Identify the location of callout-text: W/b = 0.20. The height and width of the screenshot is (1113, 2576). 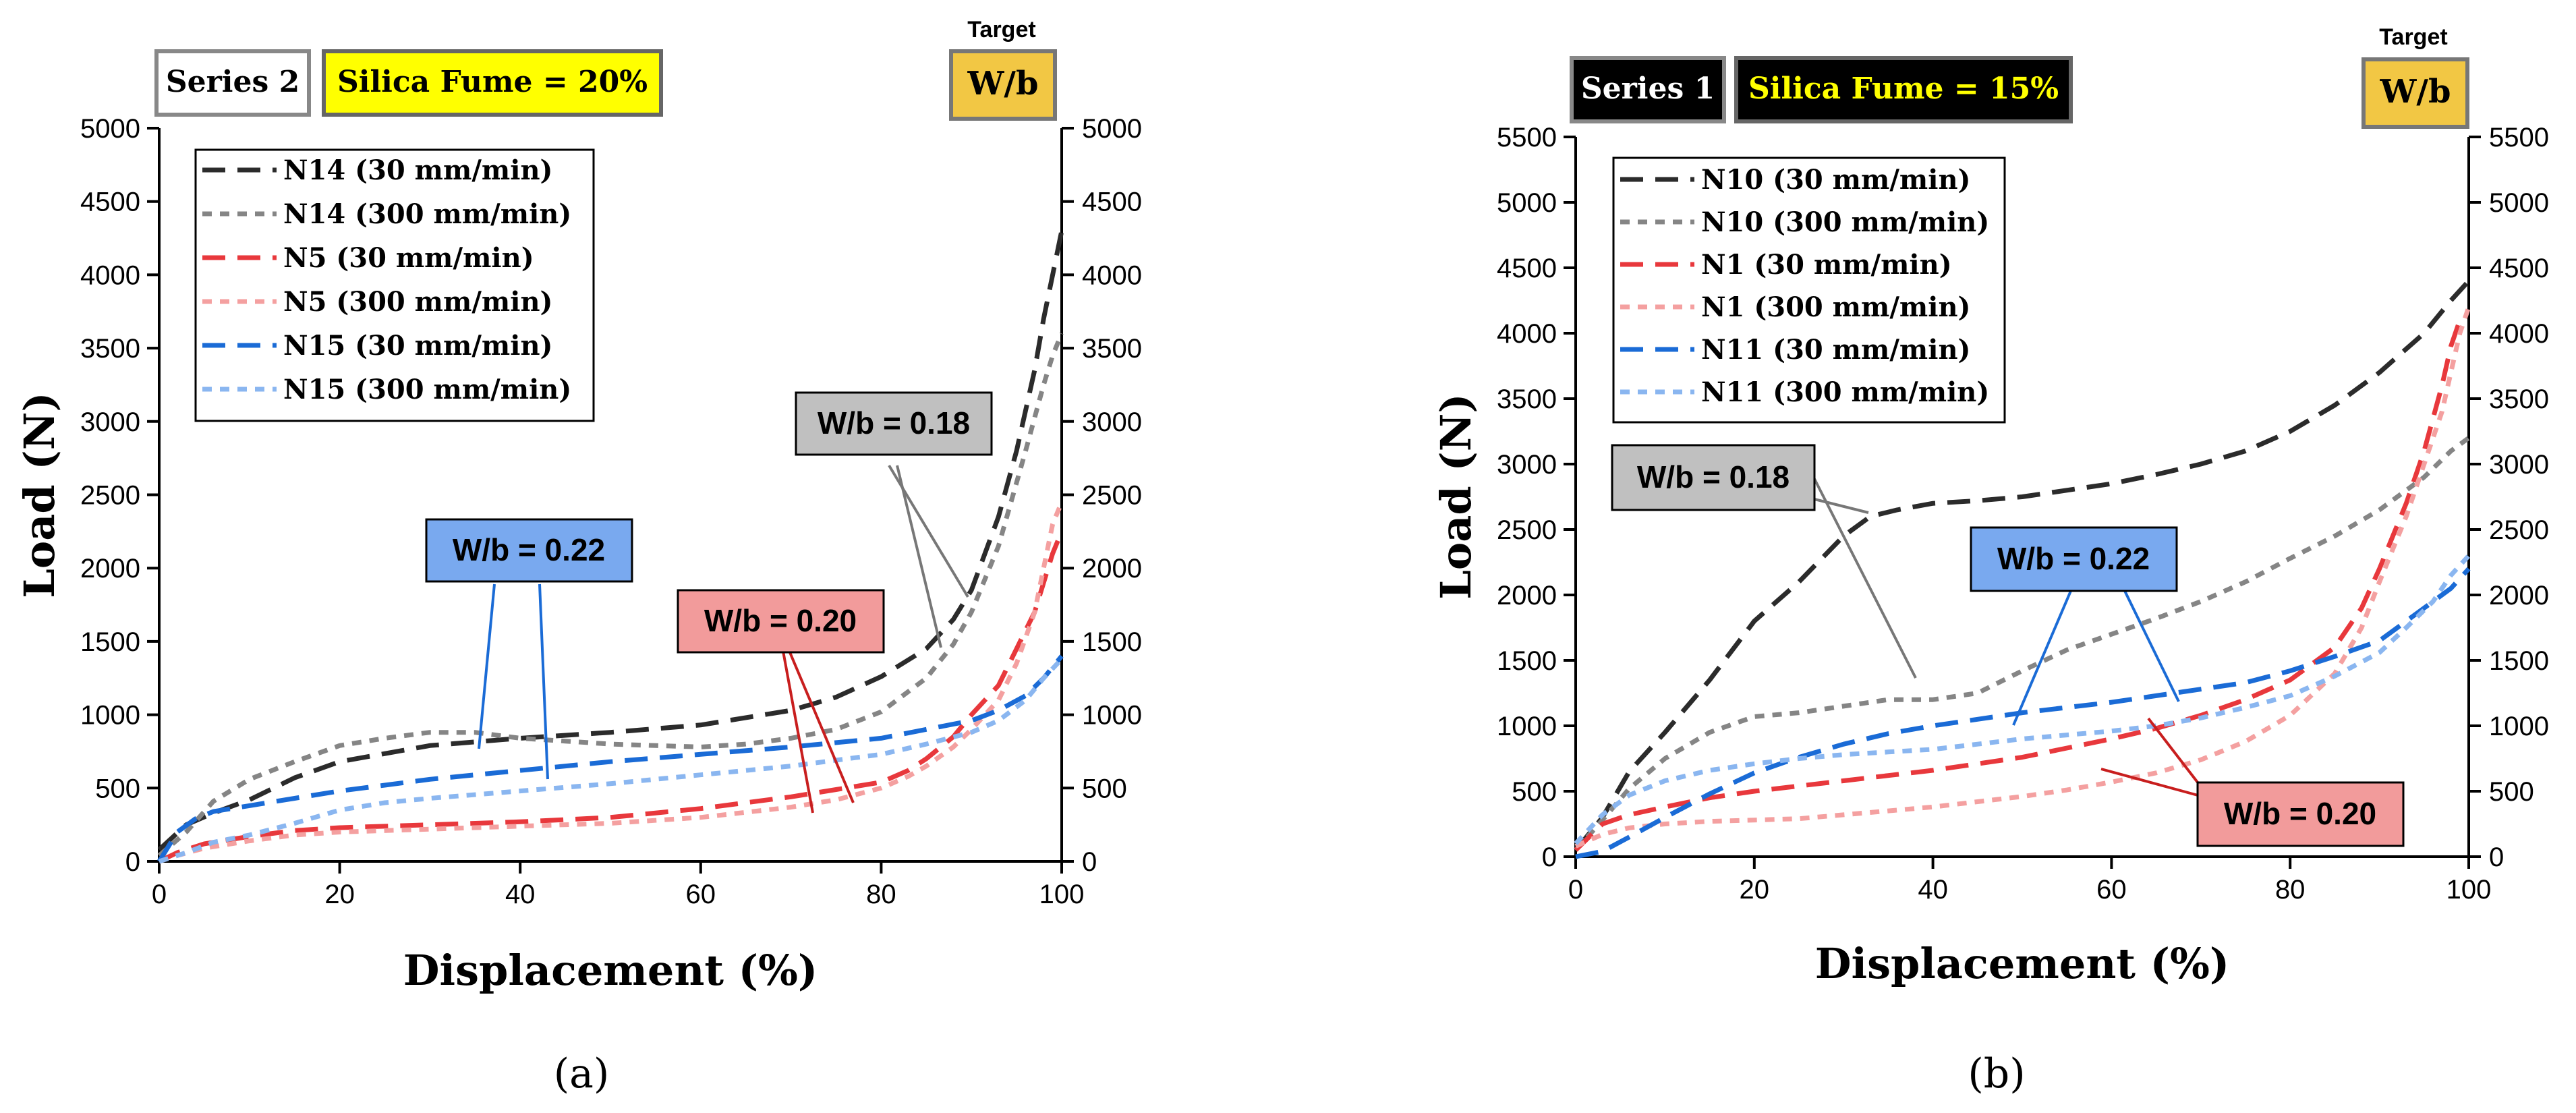
(2300, 813).